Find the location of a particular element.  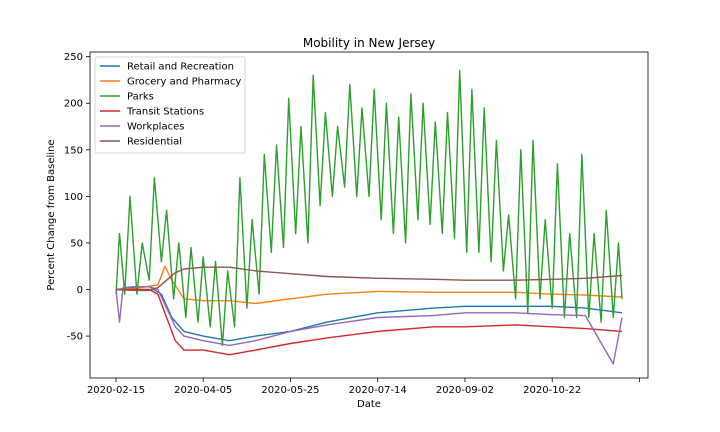

y-axis: -50 0 50 100 150 200 250 is located at coordinates (77, 197).